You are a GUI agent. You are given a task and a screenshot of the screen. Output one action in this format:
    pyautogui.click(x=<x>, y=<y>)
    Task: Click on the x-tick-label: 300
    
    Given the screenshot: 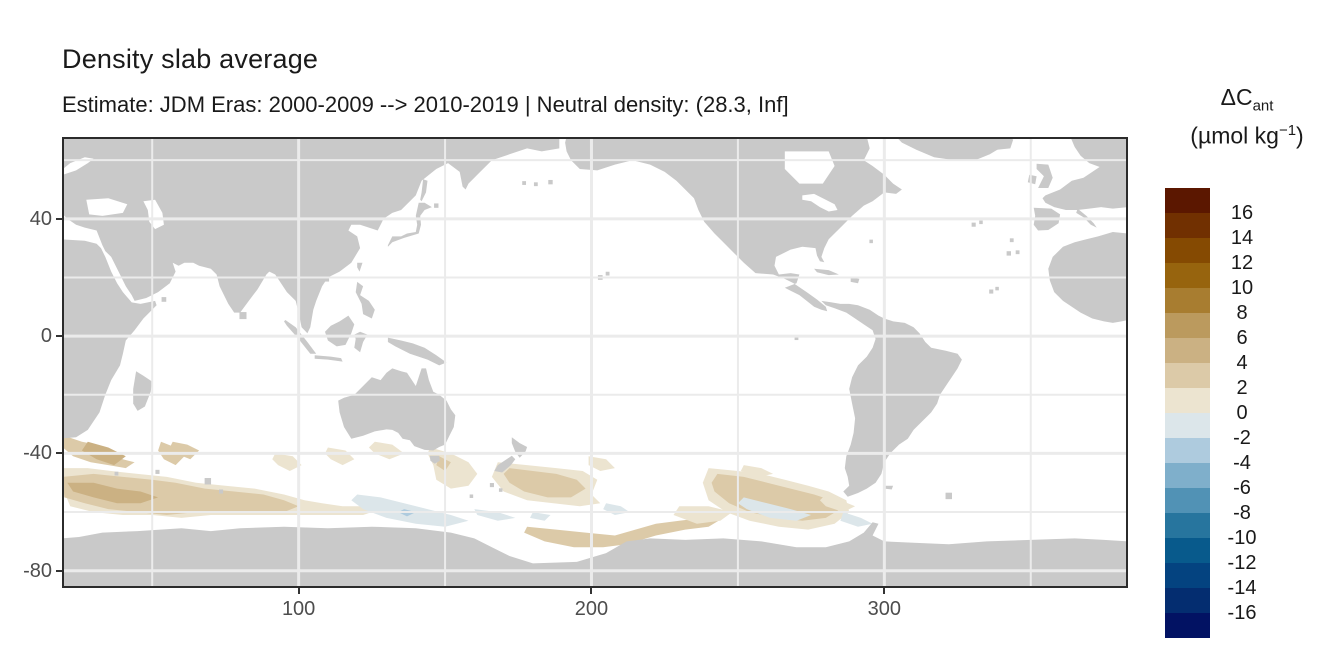 What is the action you would take?
    pyautogui.click(x=884, y=609)
    